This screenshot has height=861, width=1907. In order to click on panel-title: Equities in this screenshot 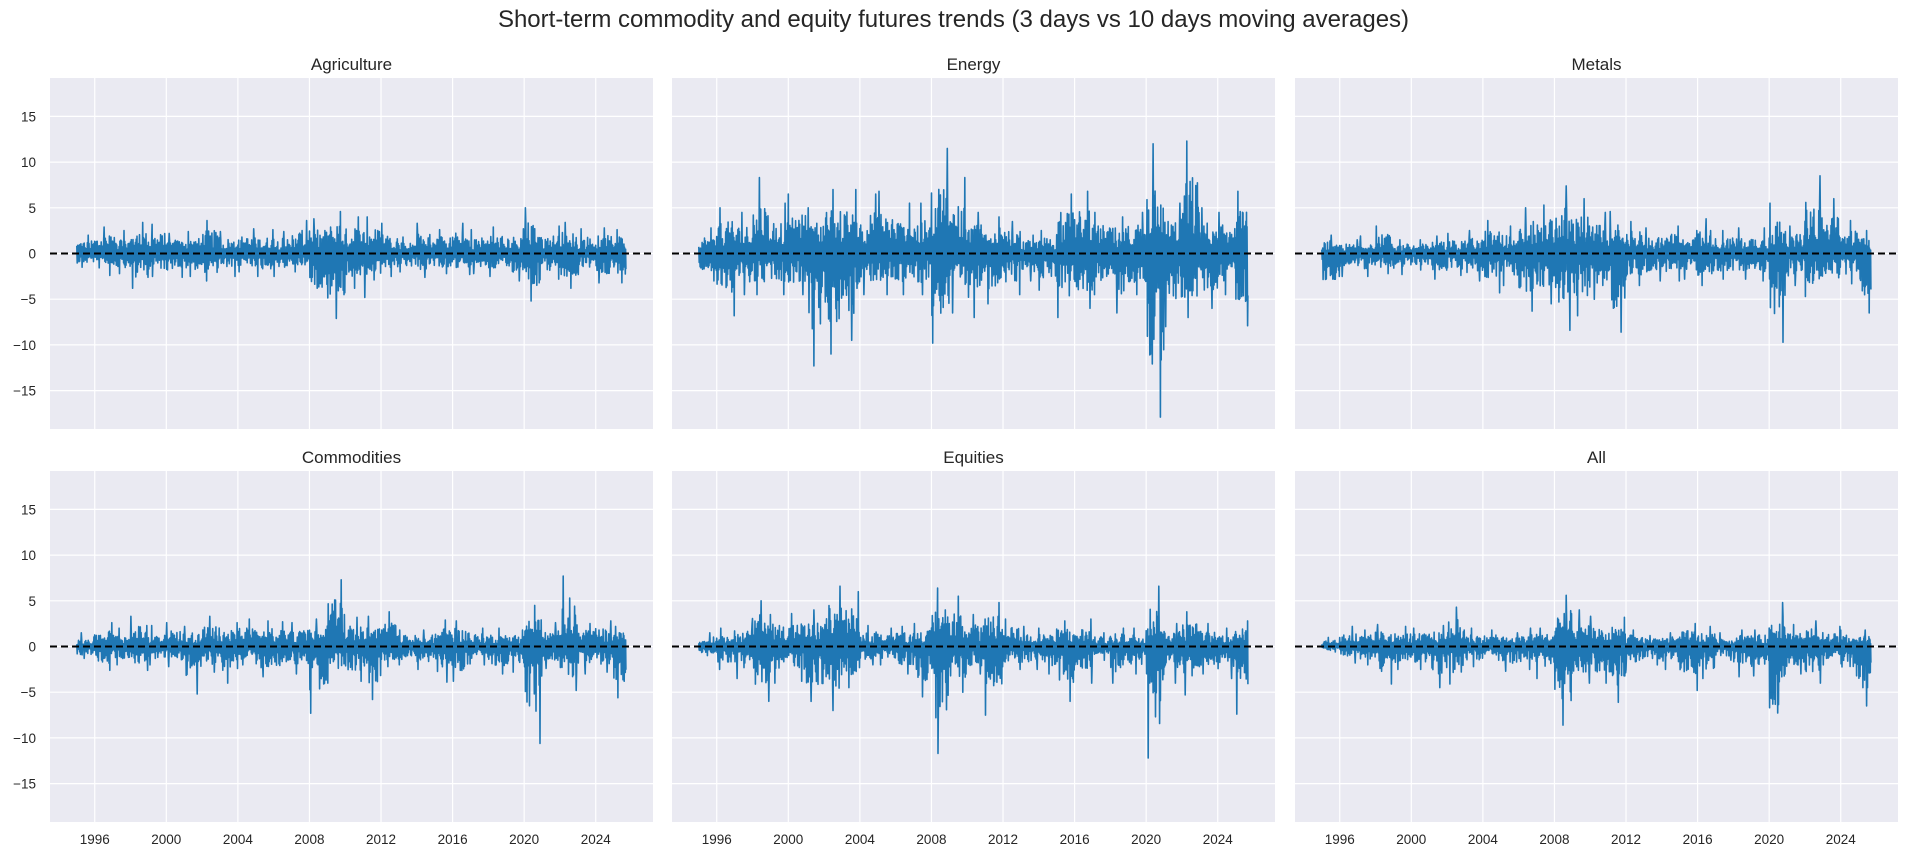, I will do `click(973, 457)`.